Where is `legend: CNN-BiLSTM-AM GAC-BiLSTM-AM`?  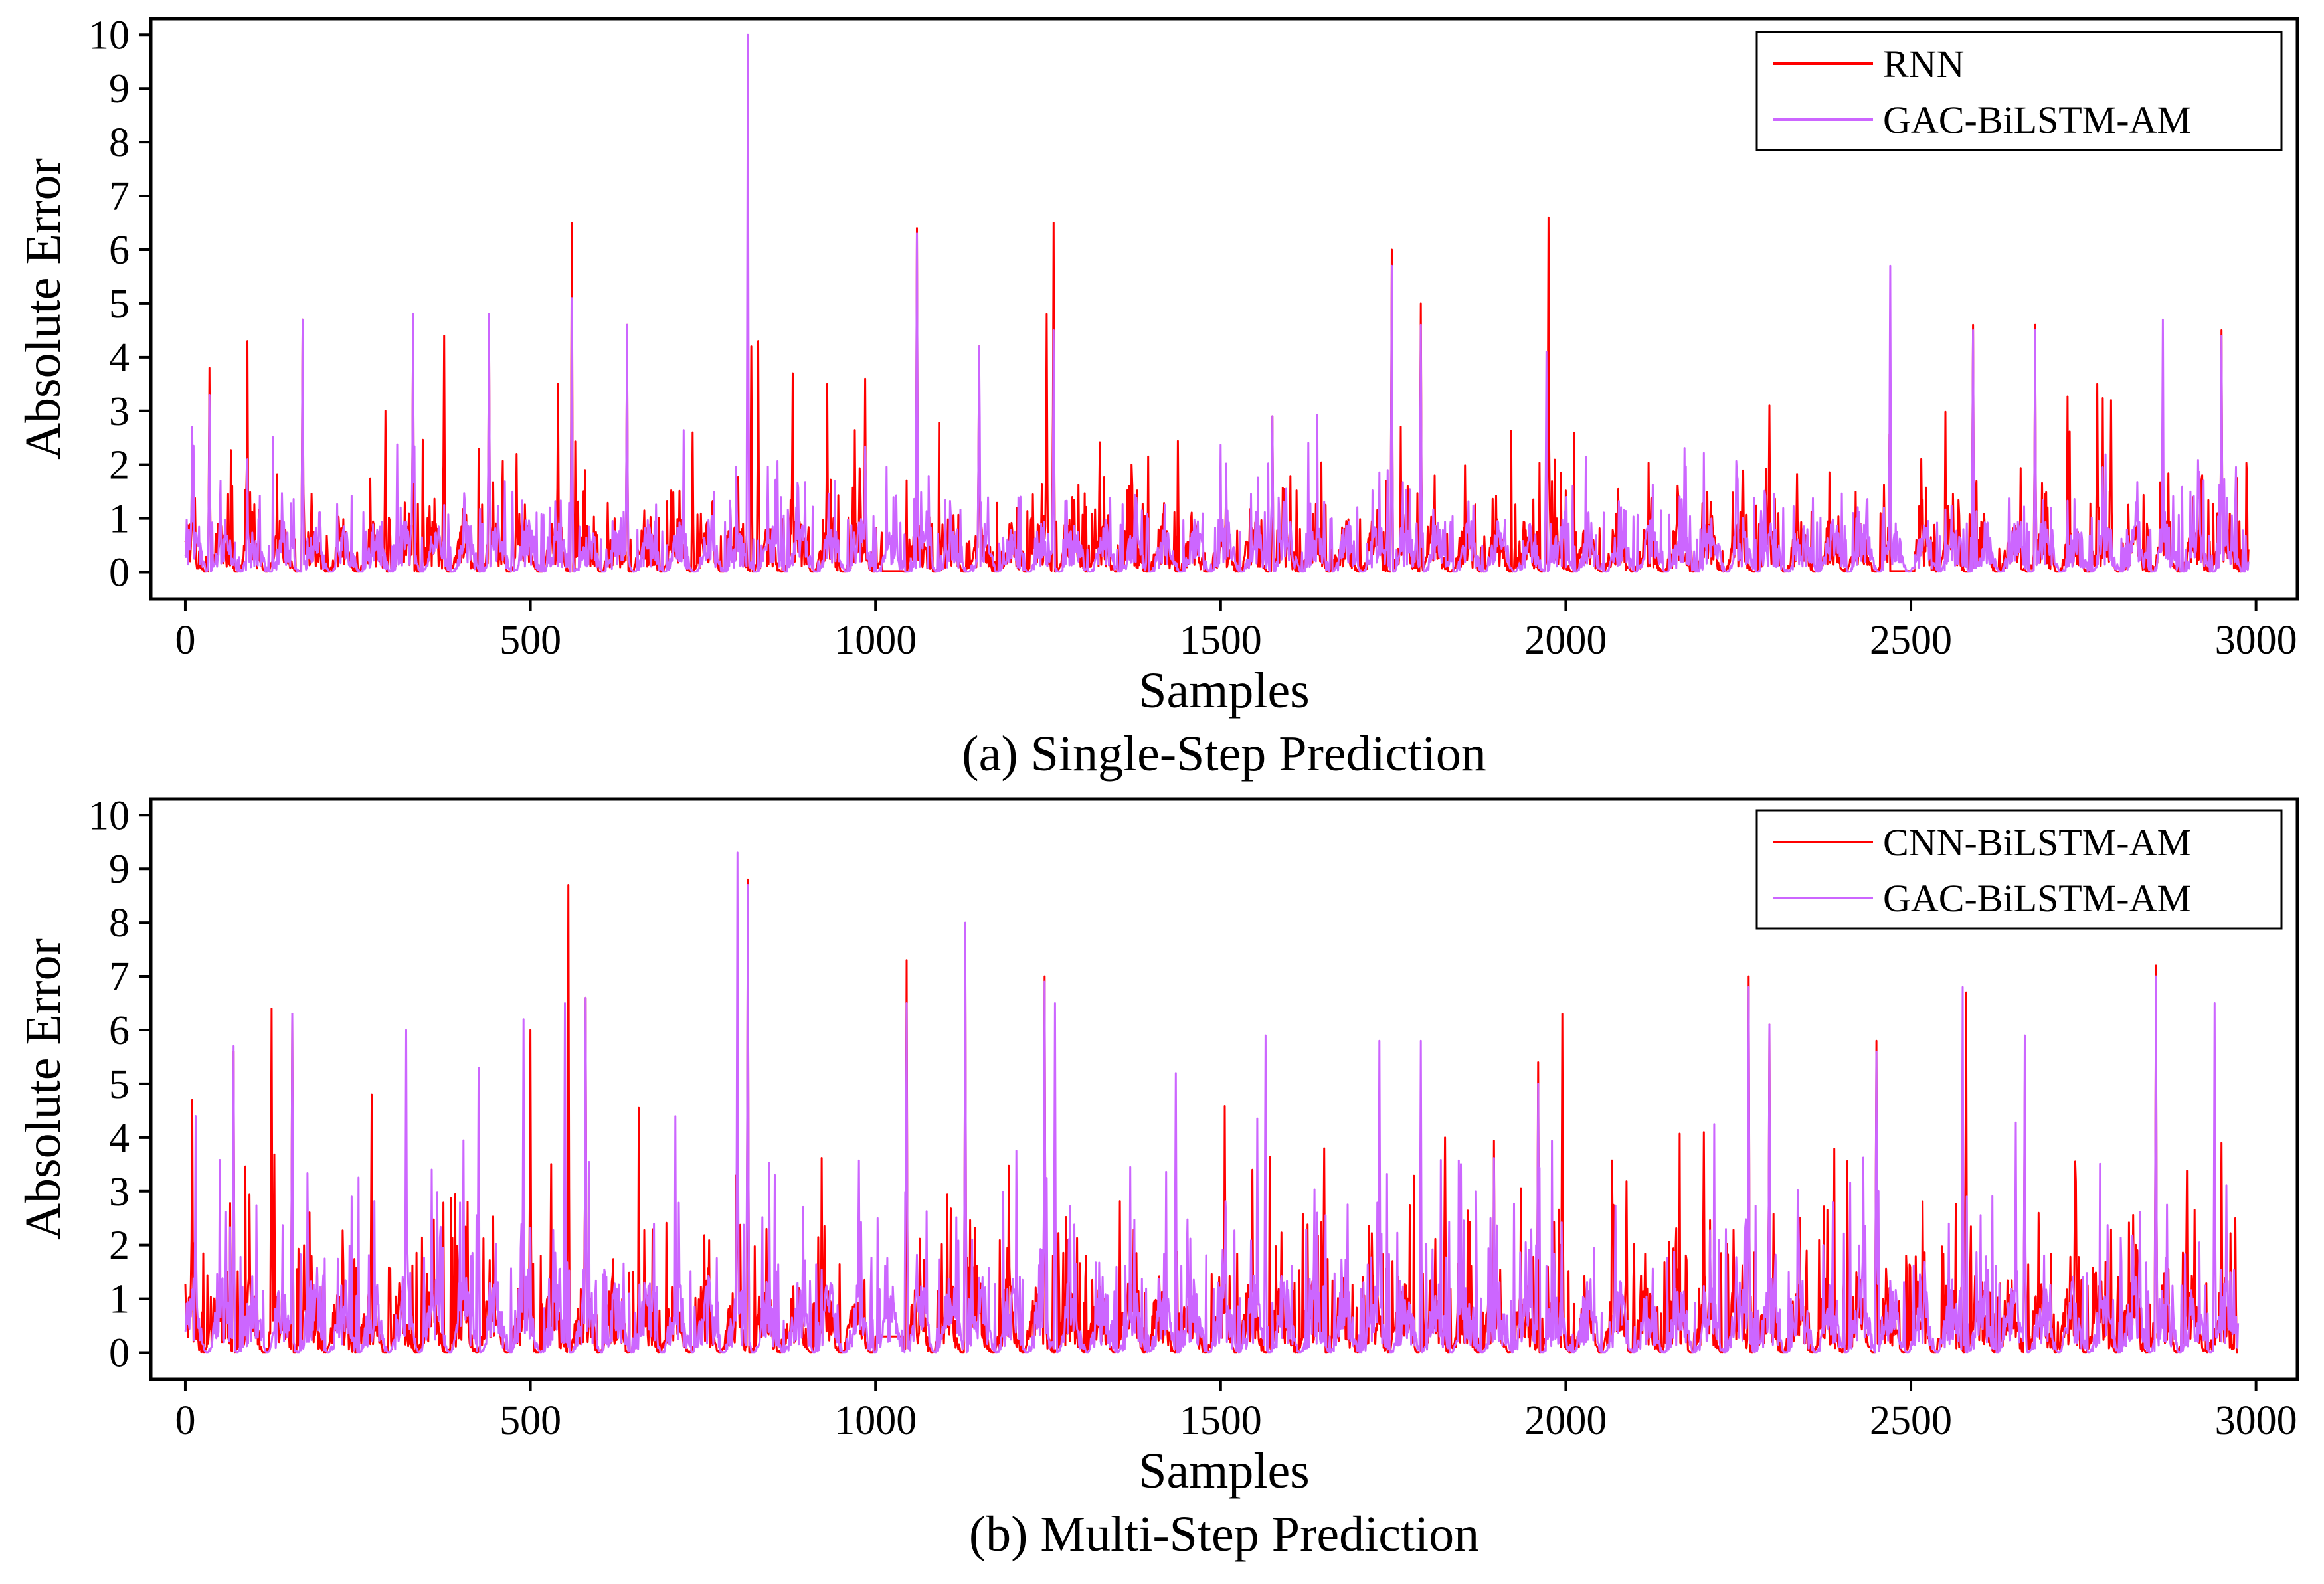
legend: CNN-BiLSTM-AM GAC-BiLSTM-AM is located at coordinates (2019, 869).